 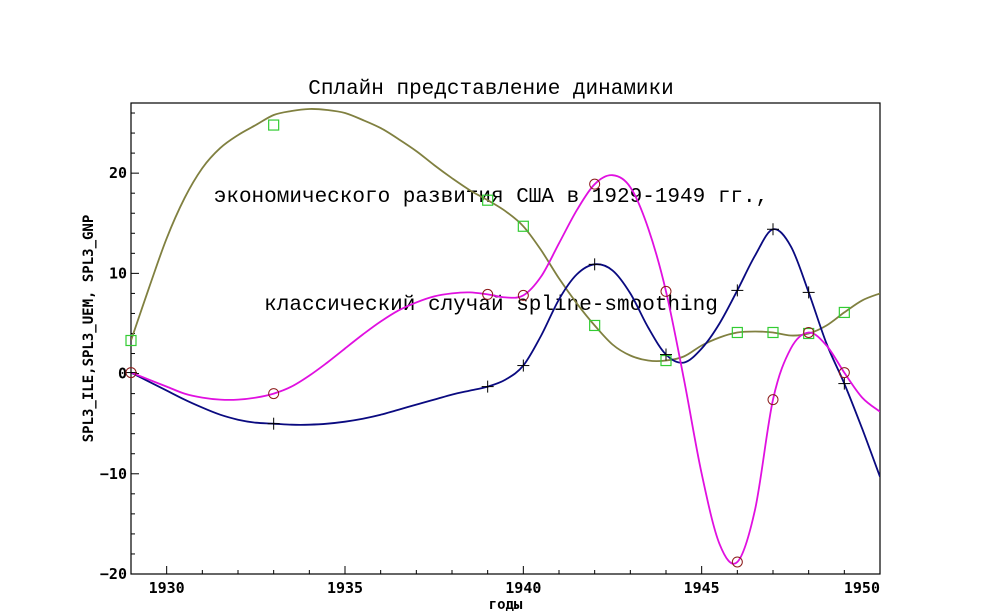 What do you see at coordinates (862, 588) in the screenshot?
I see `x-tick-label: 1950` at bounding box center [862, 588].